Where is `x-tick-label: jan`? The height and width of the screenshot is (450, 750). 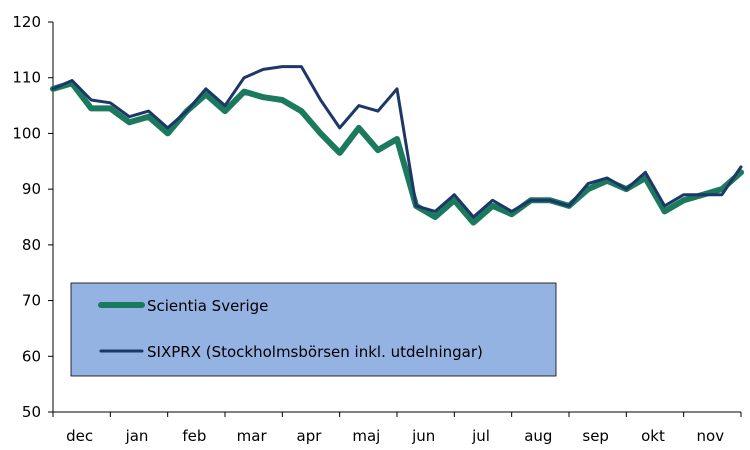
x-tick-label: jan is located at coordinates (137, 436).